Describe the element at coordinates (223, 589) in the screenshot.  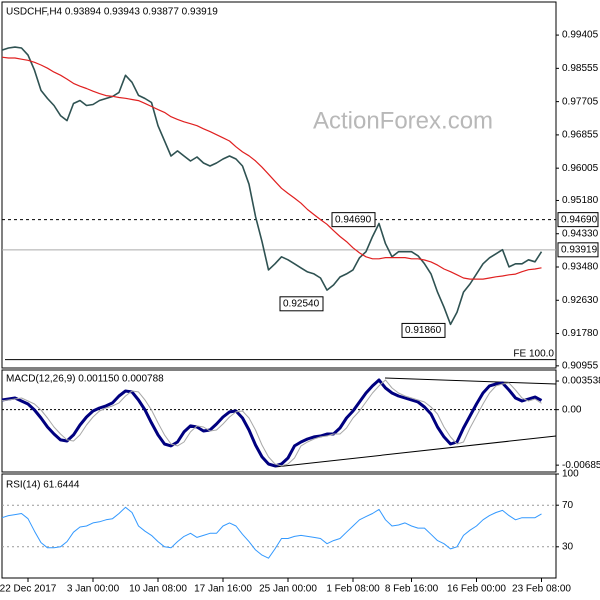
I see `x-tick-label: 17 Jan 16:00` at that location.